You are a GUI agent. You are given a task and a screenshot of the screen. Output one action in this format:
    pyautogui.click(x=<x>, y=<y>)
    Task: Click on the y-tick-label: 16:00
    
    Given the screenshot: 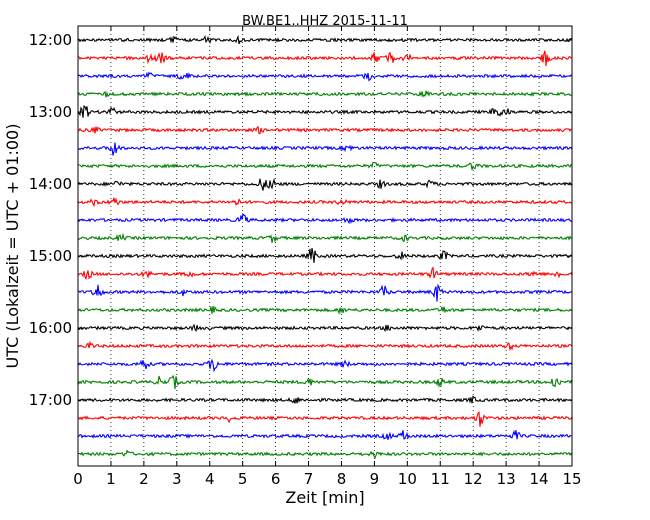 What is the action you would take?
    pyautogui.click(x=50, y=328)
    